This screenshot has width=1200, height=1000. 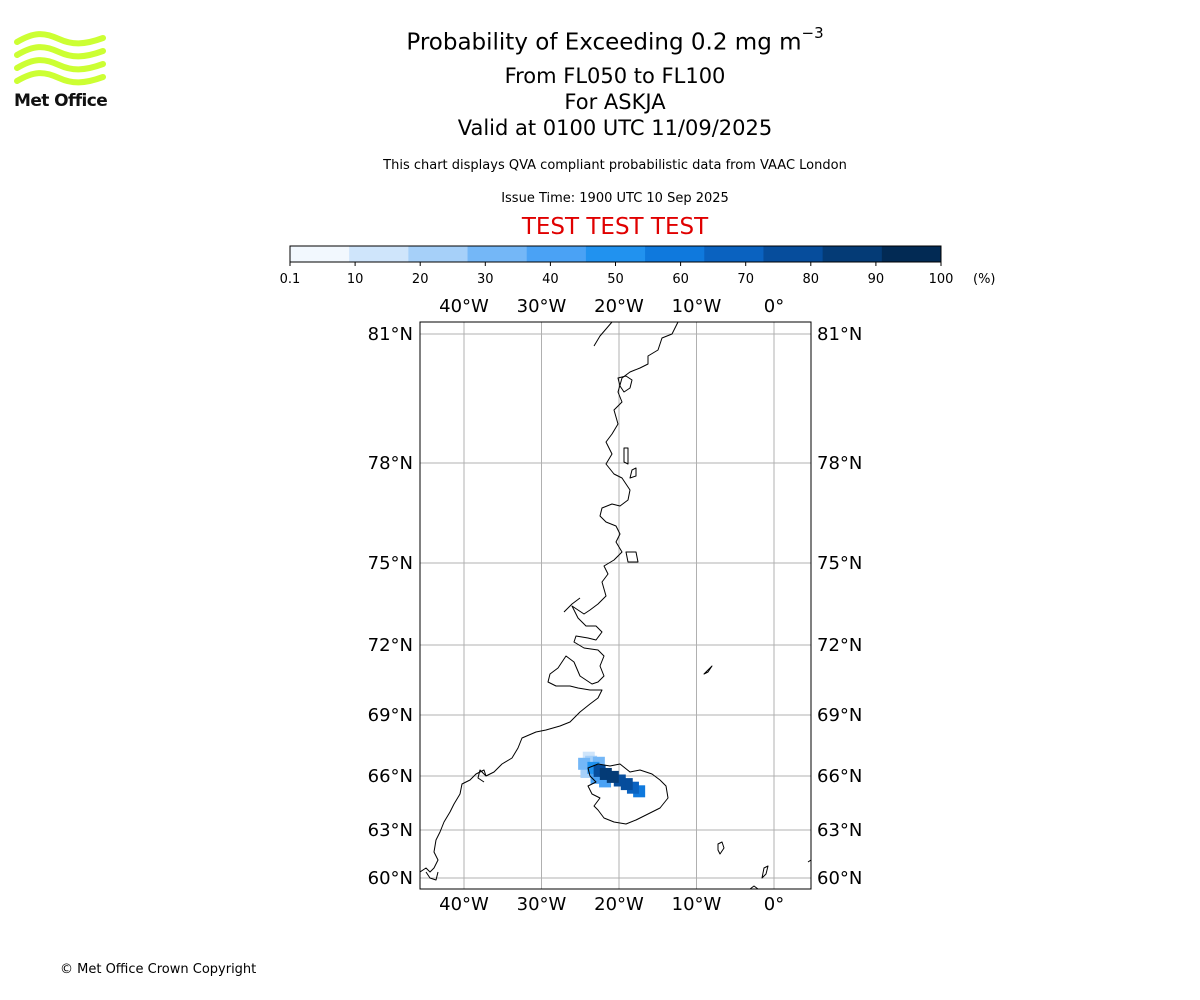 I want to click on lon-label-top: 30°W, so click(x=542, y=306).